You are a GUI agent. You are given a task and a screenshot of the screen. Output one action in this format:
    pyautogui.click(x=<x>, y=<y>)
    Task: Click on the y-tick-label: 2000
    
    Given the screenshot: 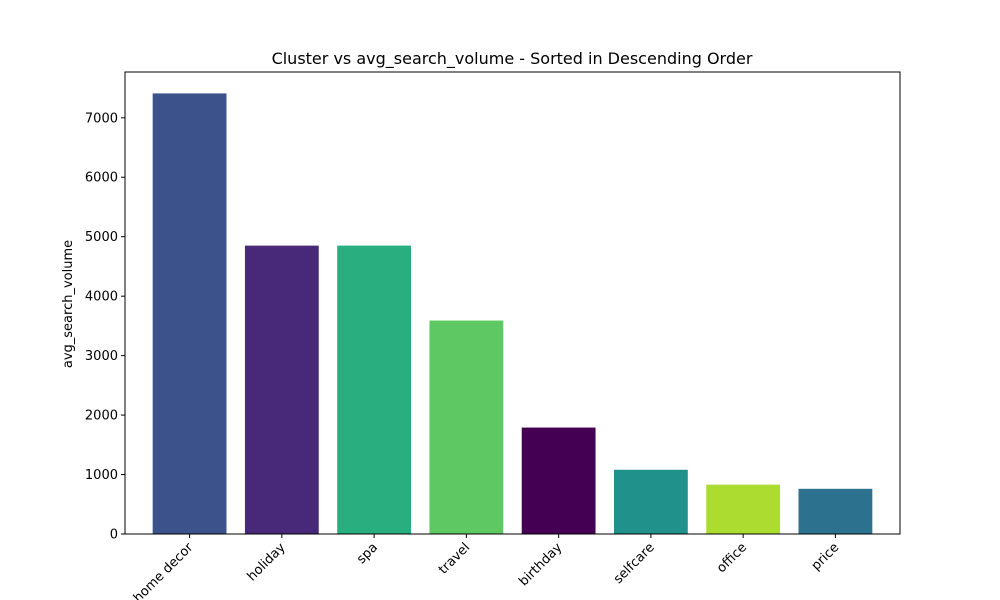 What is the action you would take?
    pyautogui.click(x=101, y=416)
    